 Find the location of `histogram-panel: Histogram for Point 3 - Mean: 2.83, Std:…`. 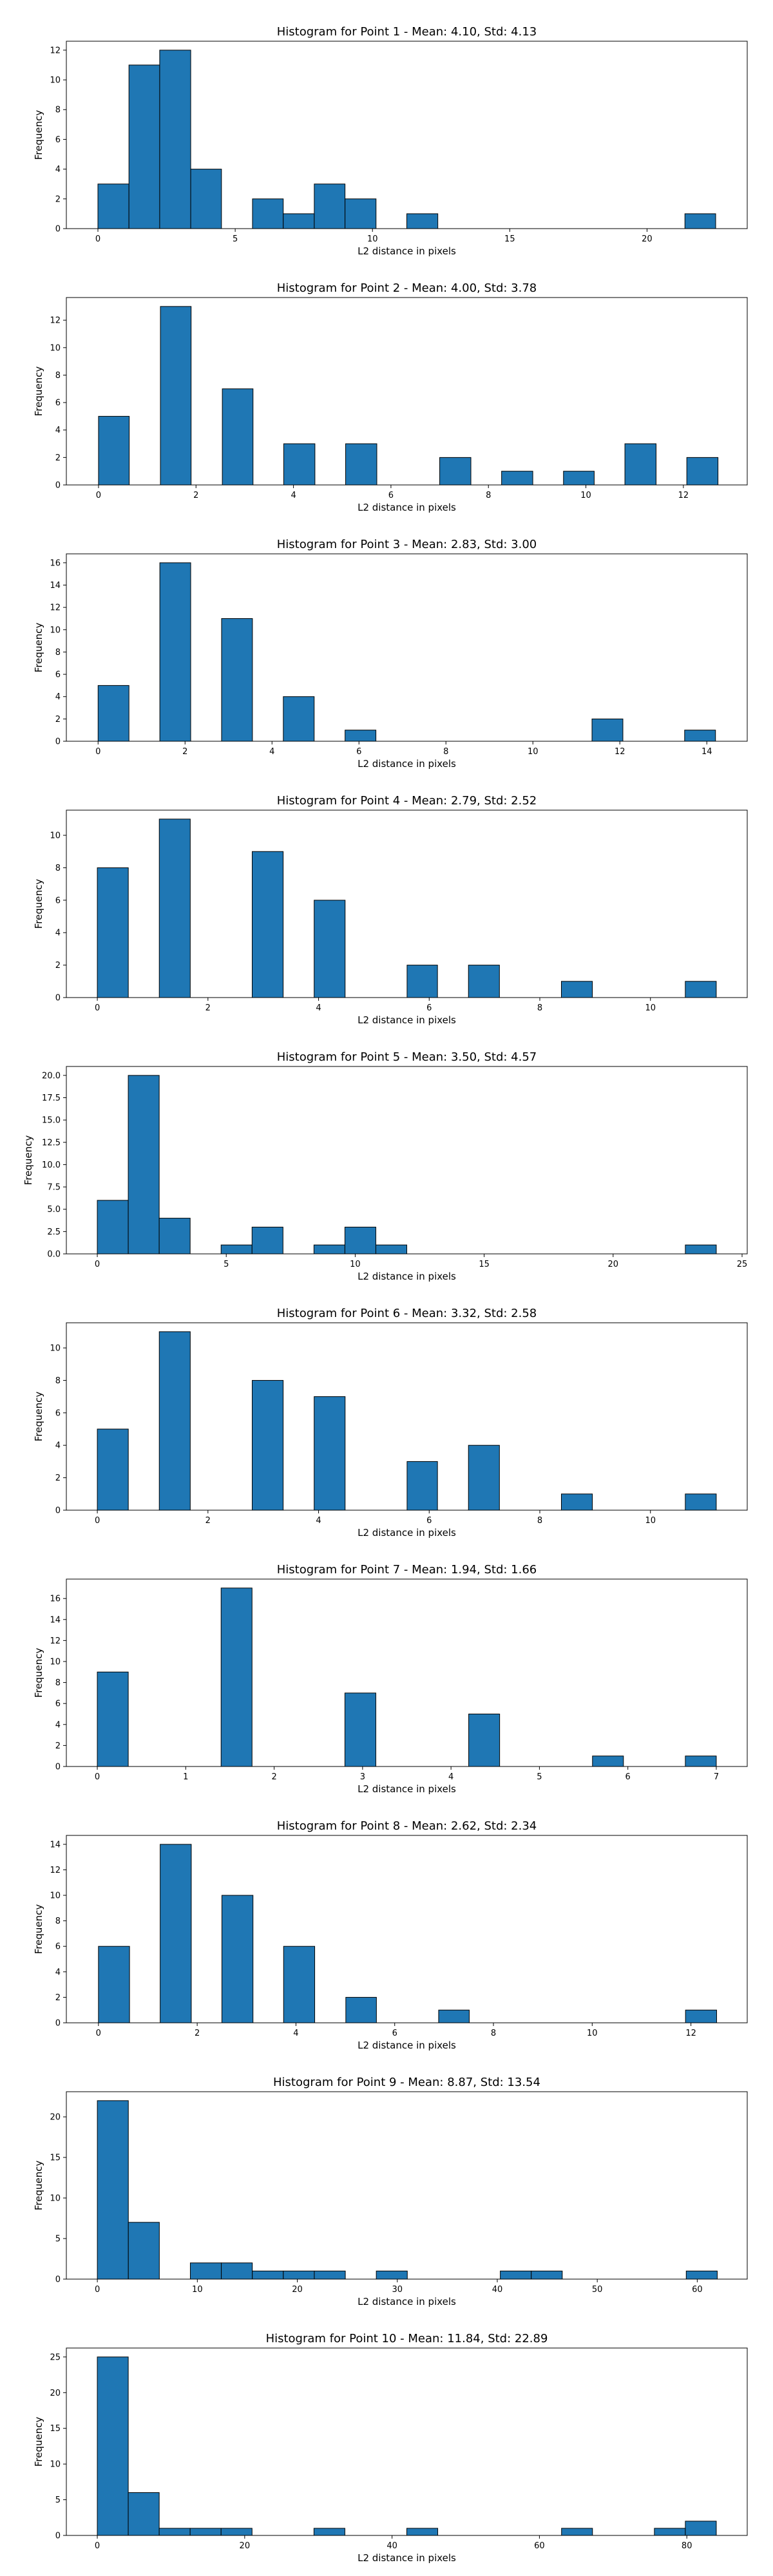

histogram-panel: Histogram for Point 3 - Mean: 2.83, Std:… is located at coordinates (390, 654).